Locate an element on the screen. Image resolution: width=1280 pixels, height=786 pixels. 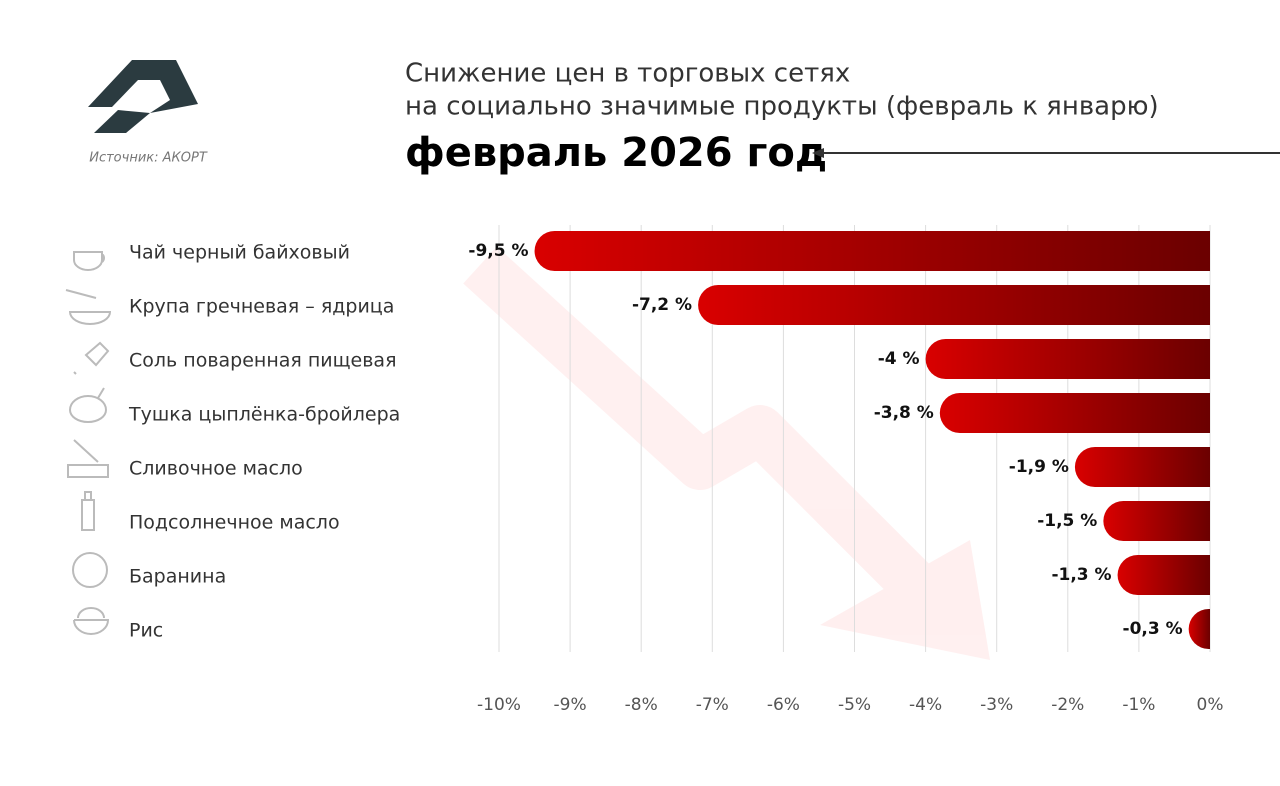
category-label: Соль поваренная пищевая is located at coordinates (263, 361).